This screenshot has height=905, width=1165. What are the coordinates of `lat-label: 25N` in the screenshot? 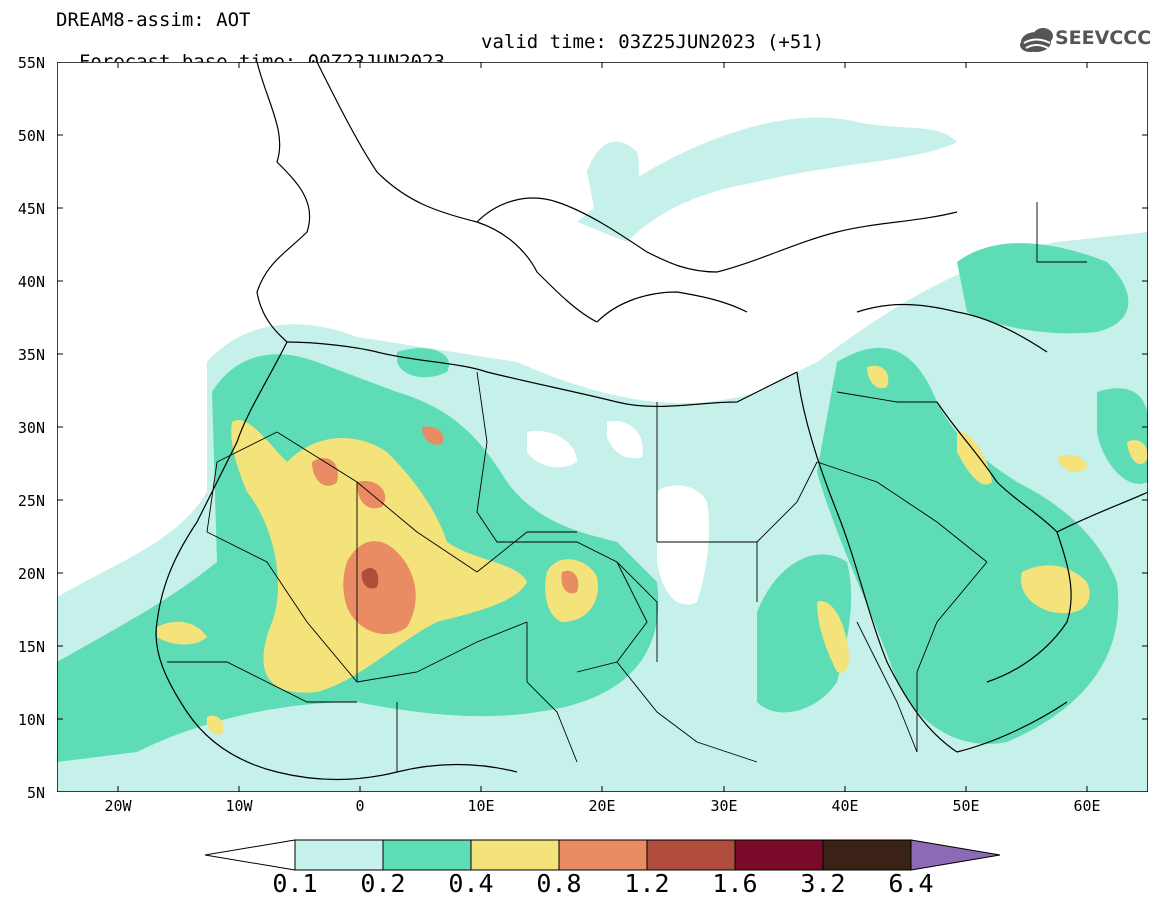 It's located at (31, 501).